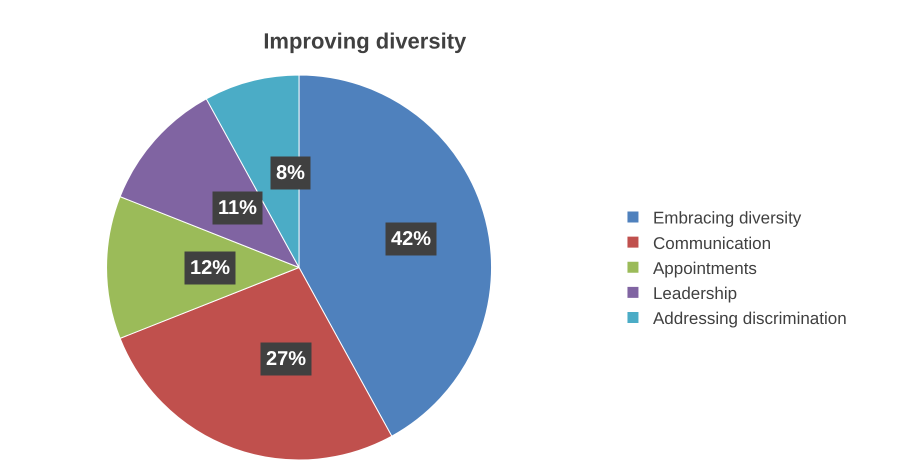  I want to click on legend-label: Appointments, so click(704, 268).